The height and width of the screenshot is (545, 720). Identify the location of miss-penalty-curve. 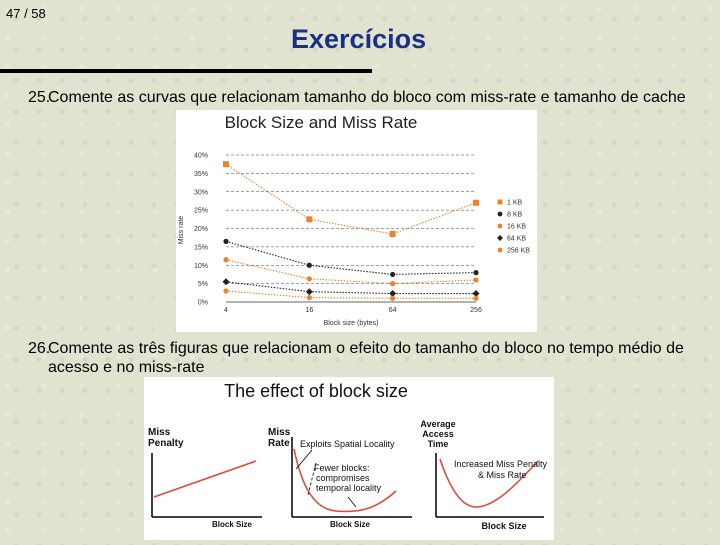
(205, 479).